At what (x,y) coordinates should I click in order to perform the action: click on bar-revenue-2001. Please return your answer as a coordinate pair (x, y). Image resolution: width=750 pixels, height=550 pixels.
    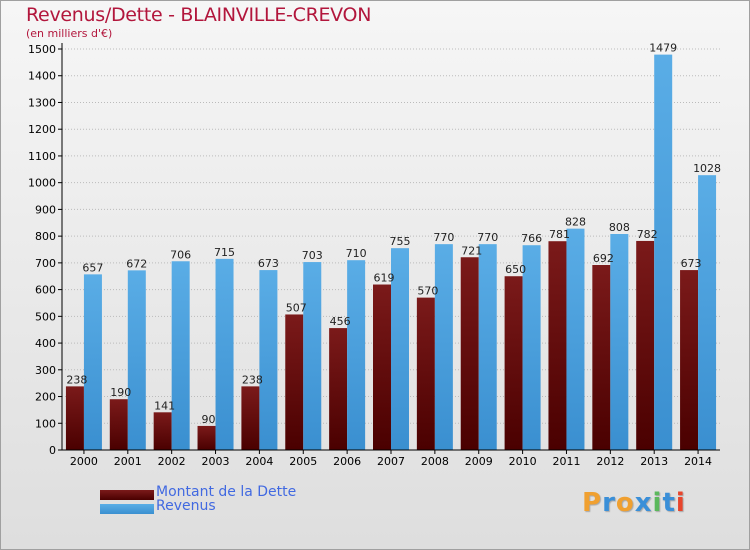
    Looking at the image, I should click on (136, 360).